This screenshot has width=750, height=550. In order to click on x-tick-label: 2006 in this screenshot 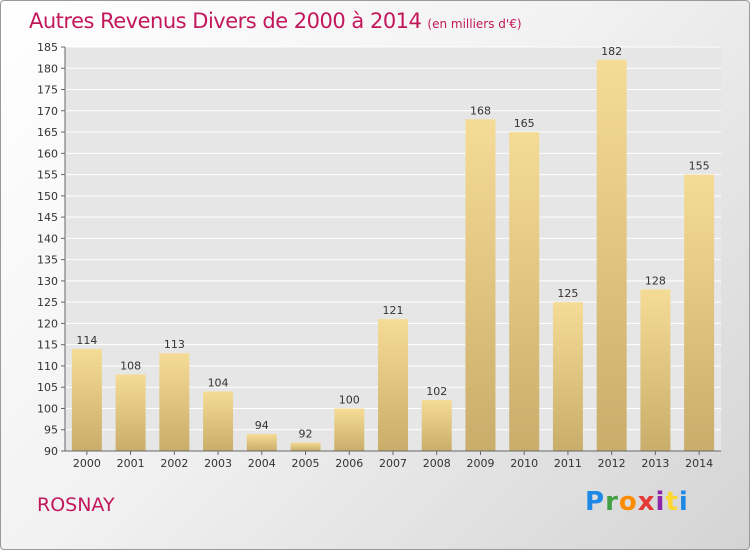, I will do `click(349, 463)`.